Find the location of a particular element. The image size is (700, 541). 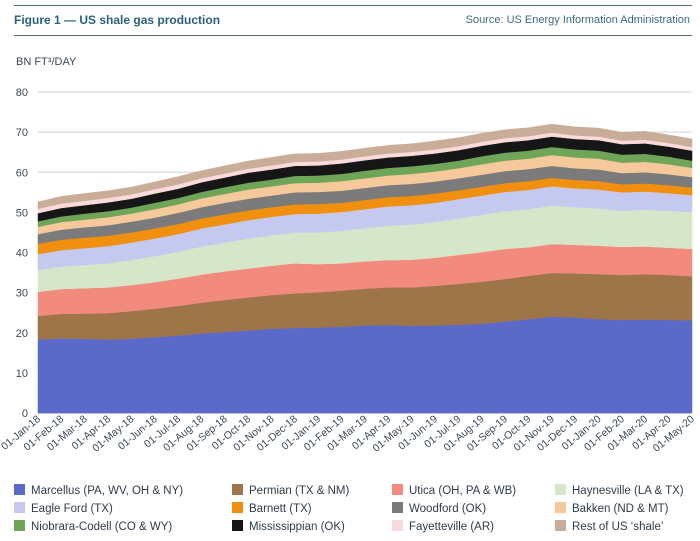

legend-item-8: Niobrara-Codell (CO & WY) is located at coordinates (93, 528).